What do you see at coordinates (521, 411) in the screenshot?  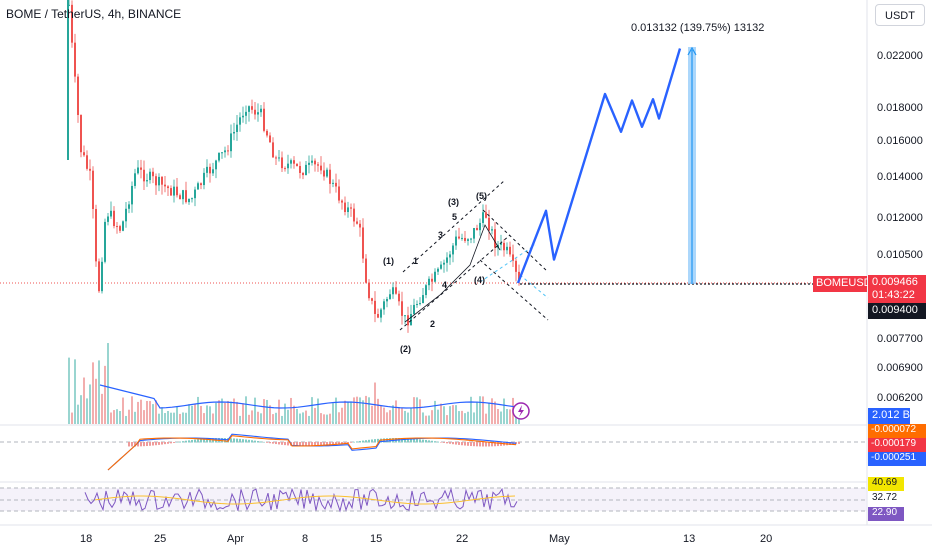 I see `lightning-icon` at bounding box center [521, 411].